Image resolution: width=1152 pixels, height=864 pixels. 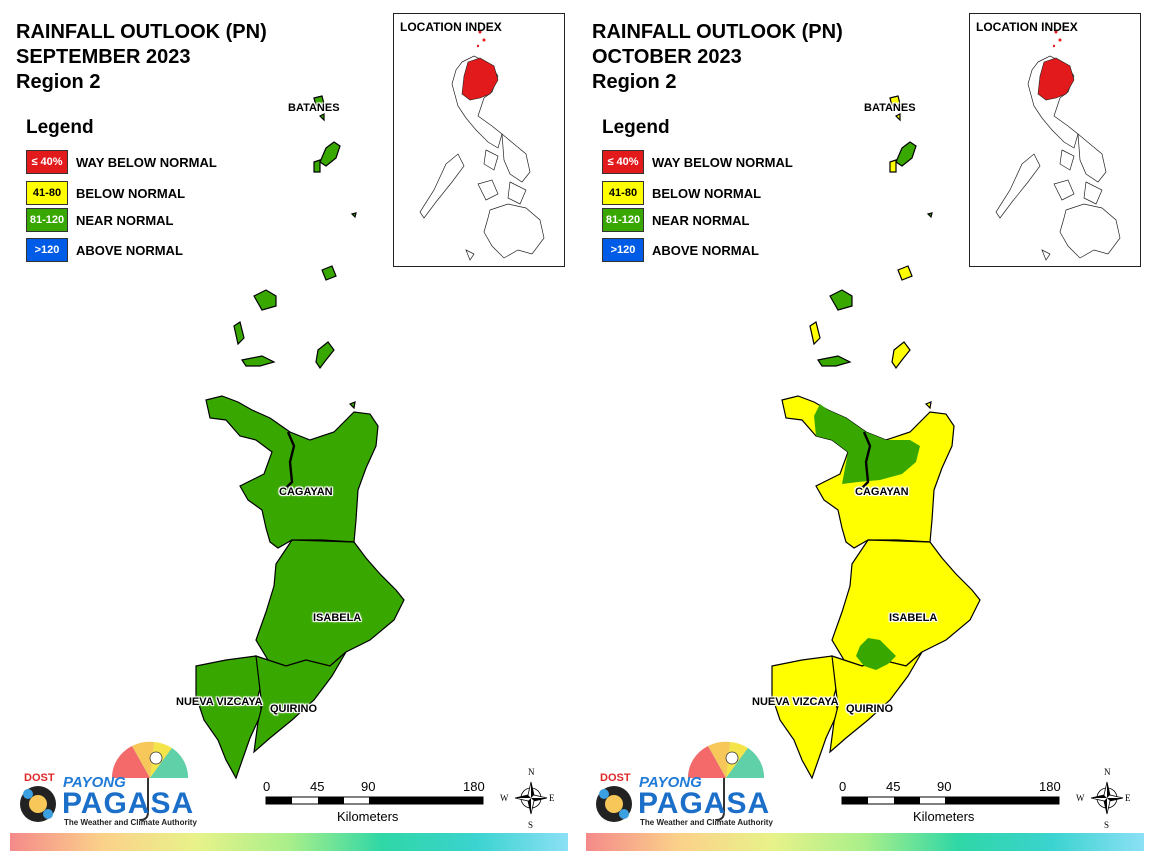 I want to click on umbrella-icon, so click(x=680, y=781).